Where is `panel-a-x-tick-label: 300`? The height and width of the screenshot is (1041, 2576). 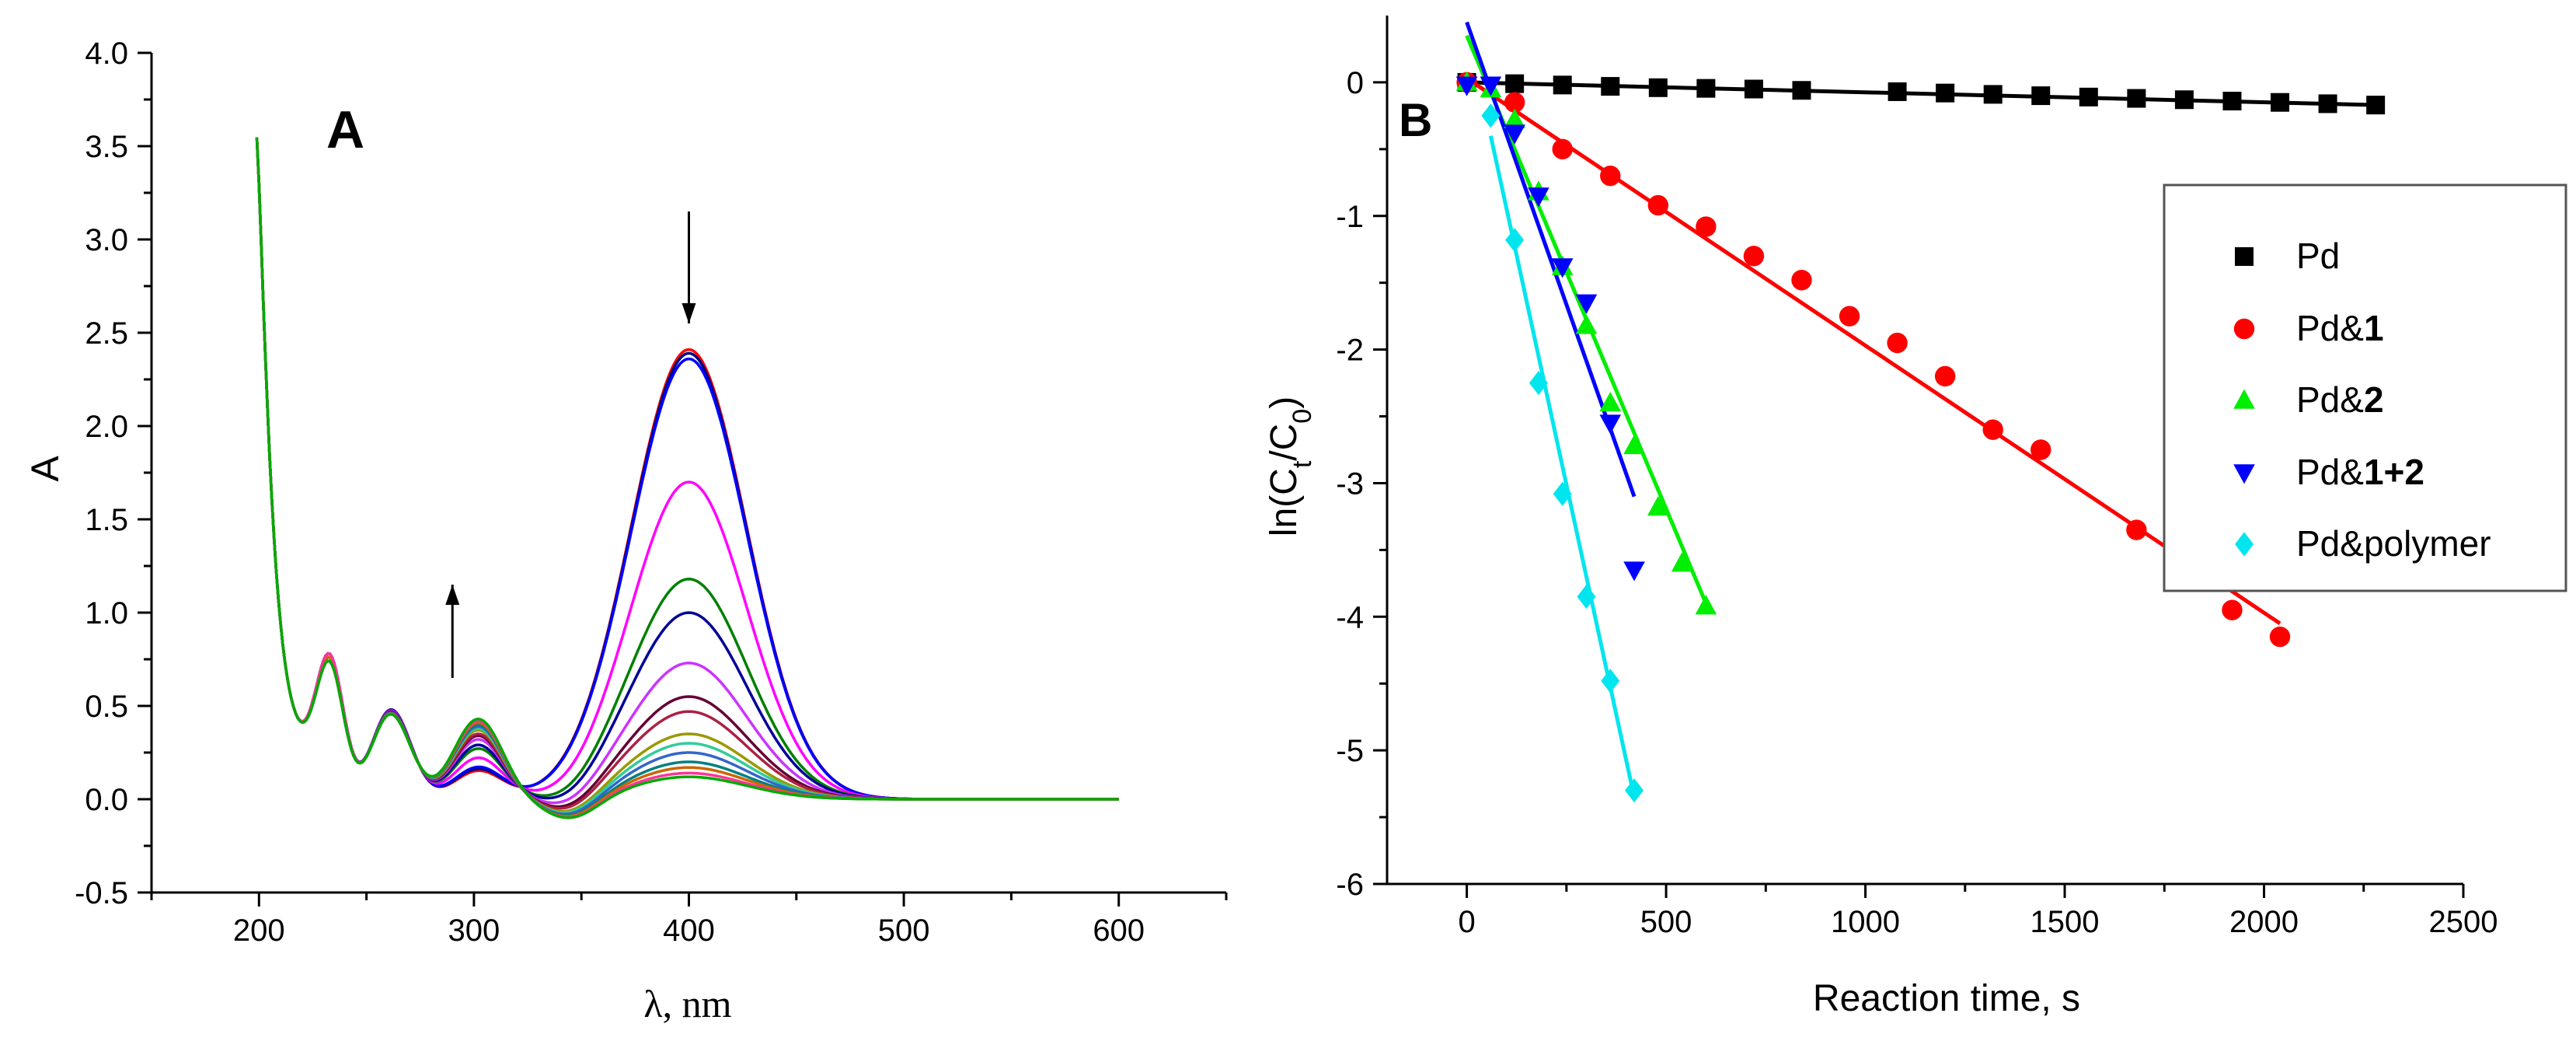
panel-a-x-tick-label: 300 is located at coordinates (474, 931).